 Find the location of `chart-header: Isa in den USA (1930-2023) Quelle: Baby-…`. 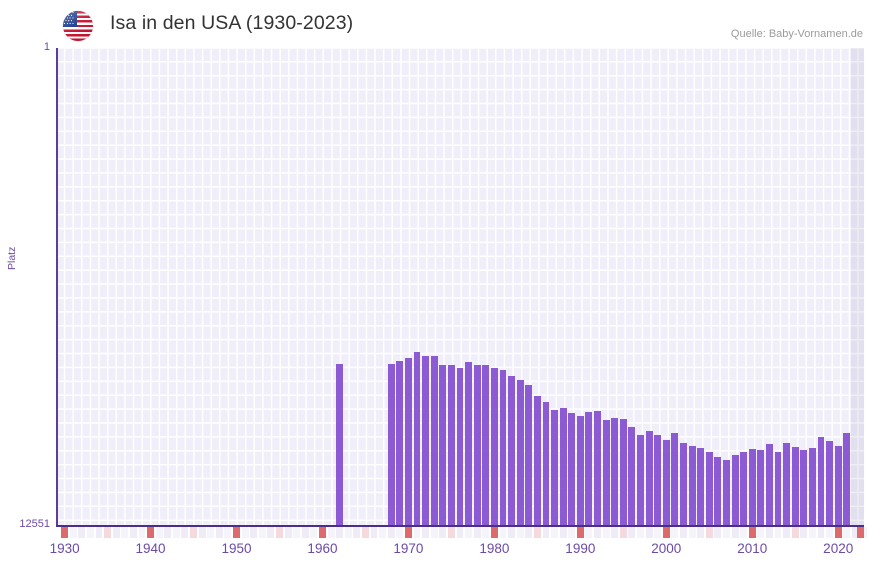

chart-header: Isa in den USA (1930-2023) Quelle: Baby-… is located at coordinates (436, 23).